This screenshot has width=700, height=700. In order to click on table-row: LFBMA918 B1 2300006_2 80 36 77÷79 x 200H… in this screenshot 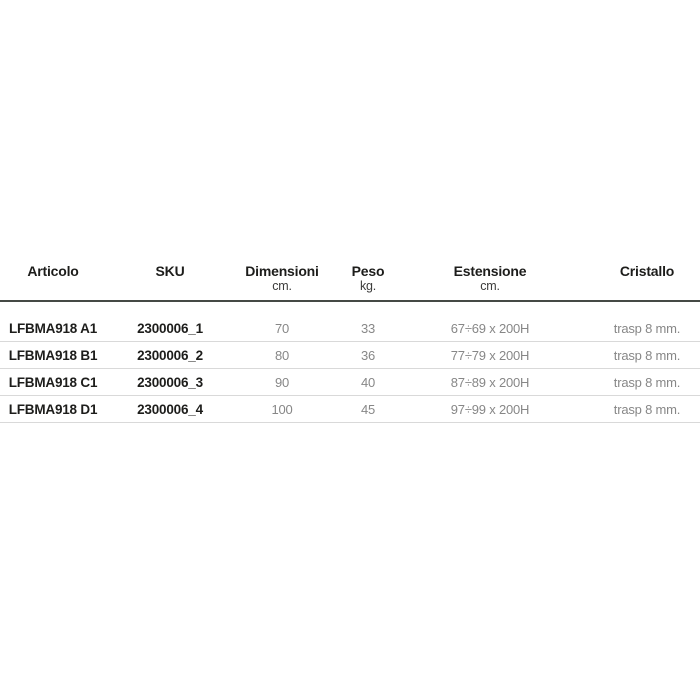, I will do `click(350, 355)`.